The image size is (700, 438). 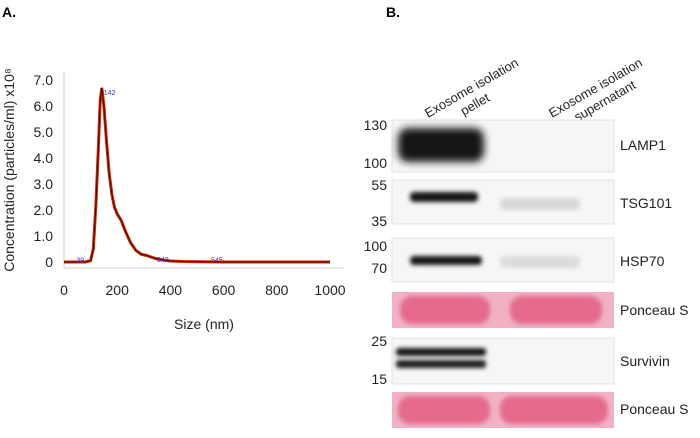 I want to click on blot-ponceau-2: Ponceau S, so click(x=540, y=410).